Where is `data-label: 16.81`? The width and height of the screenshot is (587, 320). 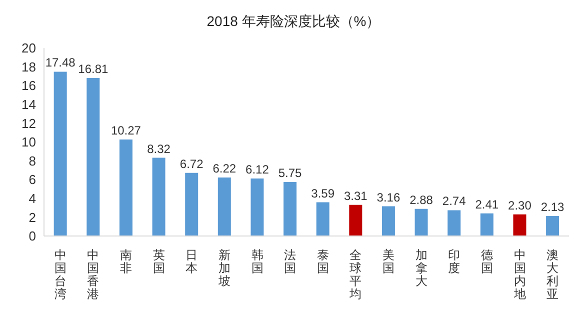
data-label: 16.81 is located at coordinates (93, 69).